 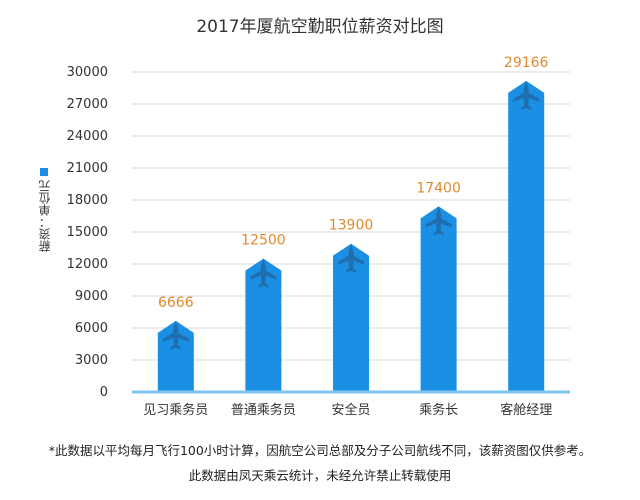 I want to click on y-tick-label: 24000, so click(x=87, y=136).